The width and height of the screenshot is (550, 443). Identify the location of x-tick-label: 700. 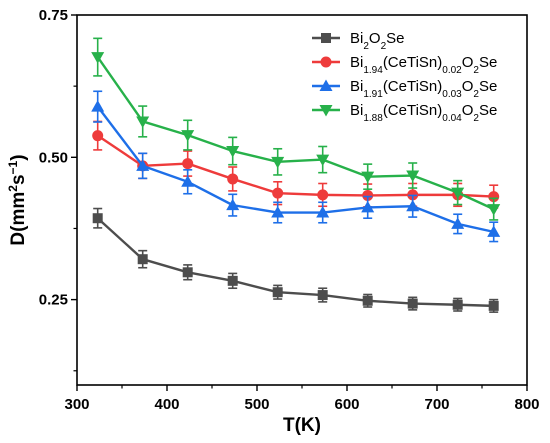
(436, 404).